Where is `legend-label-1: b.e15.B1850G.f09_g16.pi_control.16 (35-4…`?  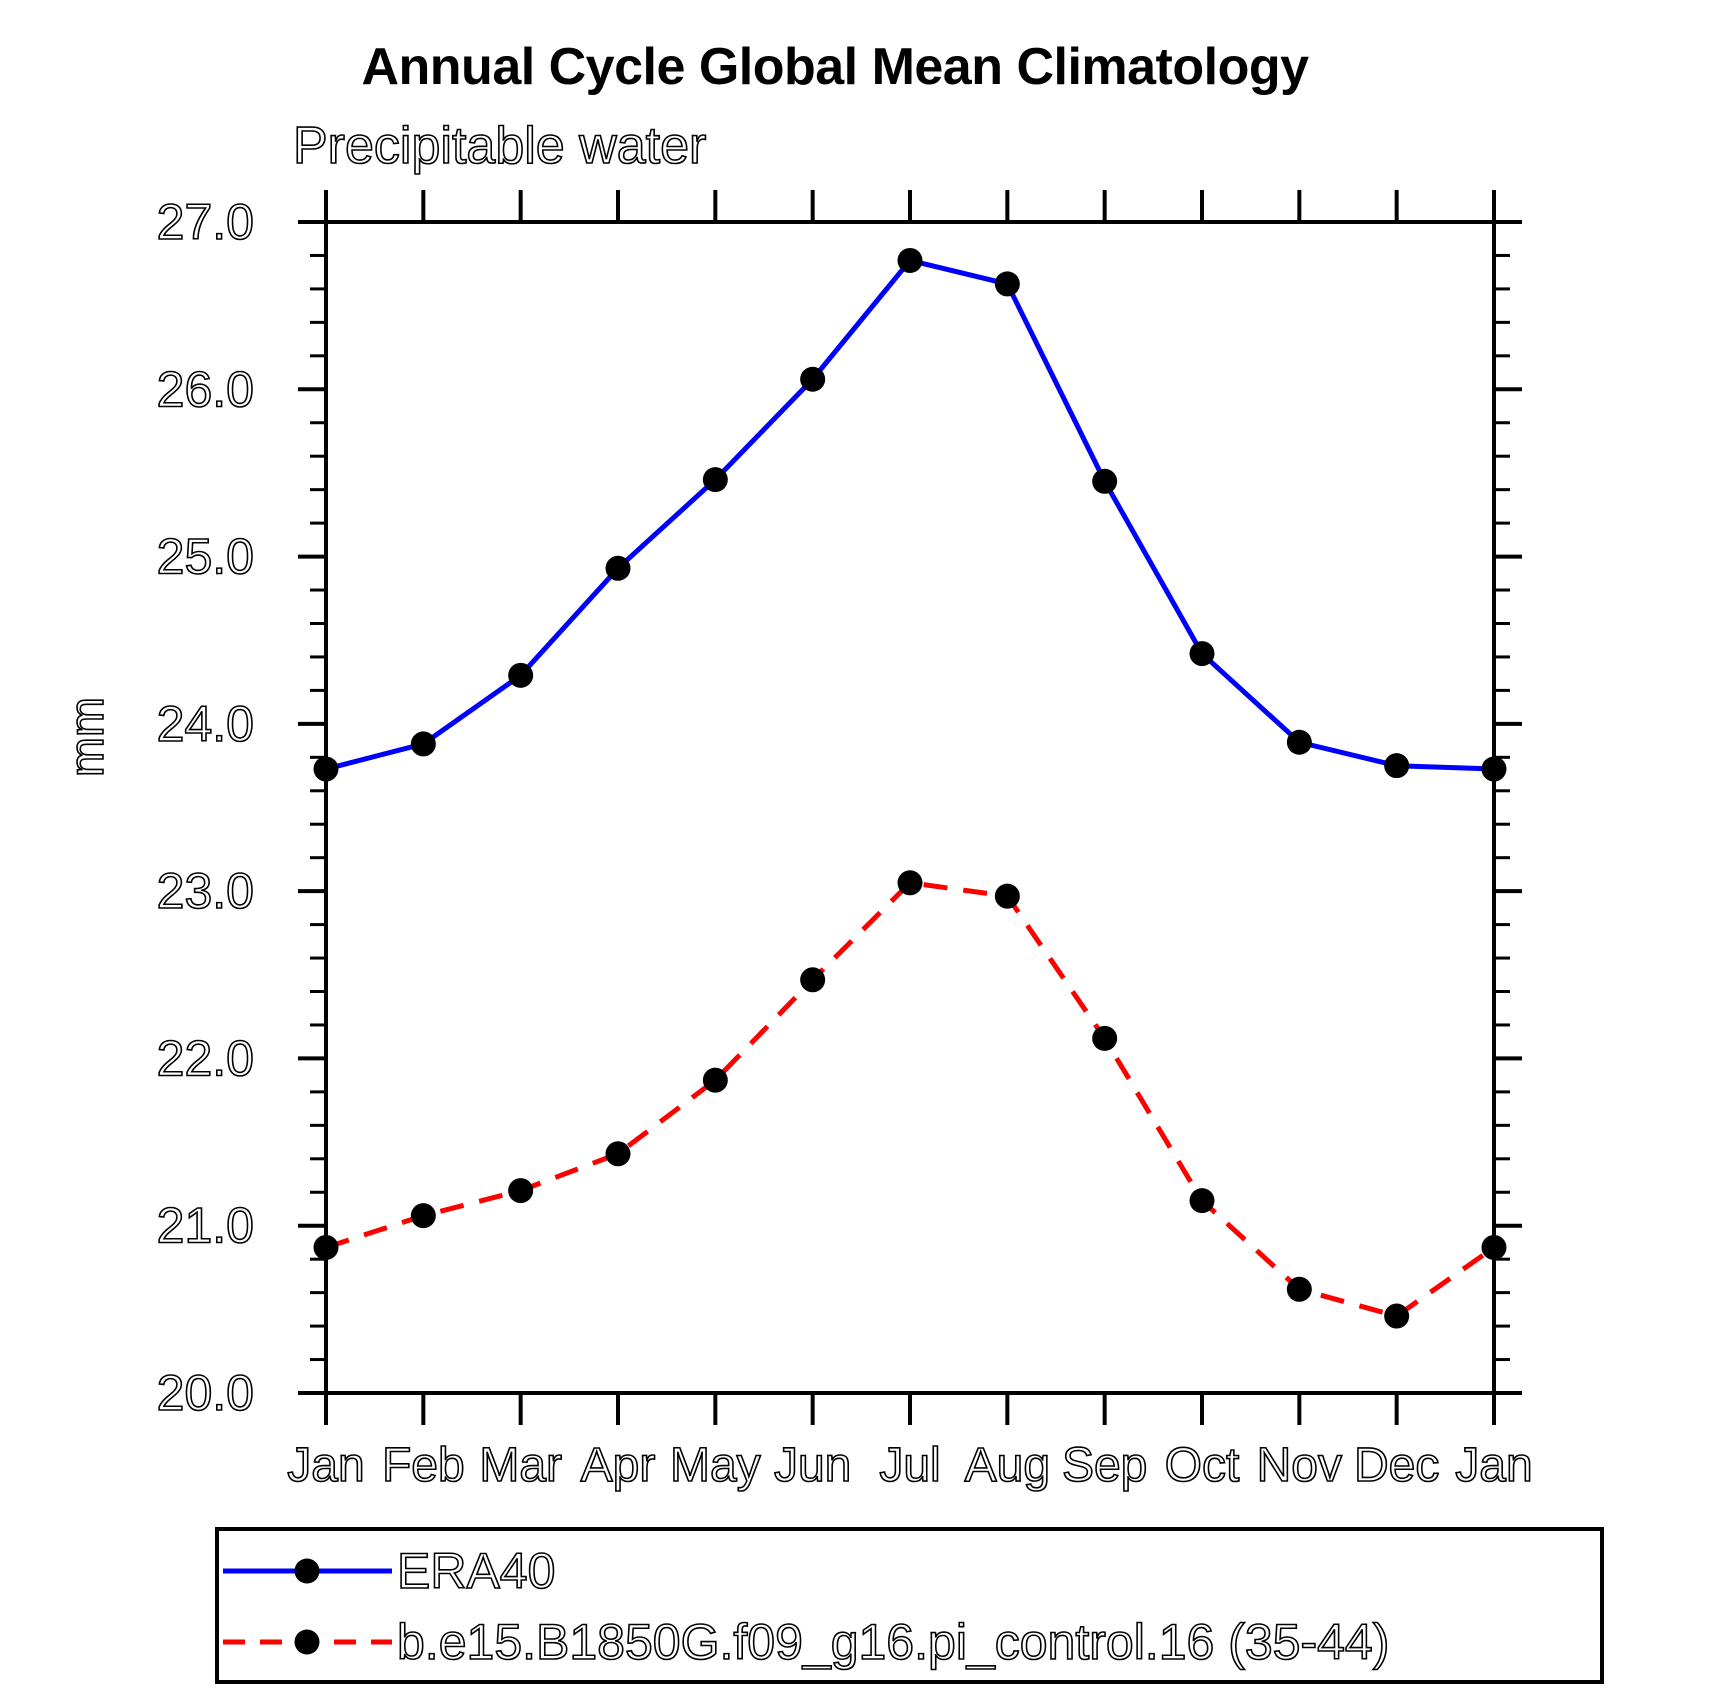
legend-label-1: b.e15.B1850G.f09_g16.pi_control.16 (35-4… is located at coordinates (893, 1642).